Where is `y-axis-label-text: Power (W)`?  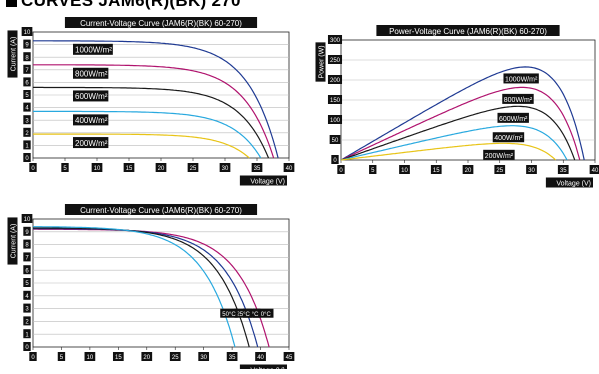
y-axis-label-text: Power (W) is located at coordinates (321, 61).